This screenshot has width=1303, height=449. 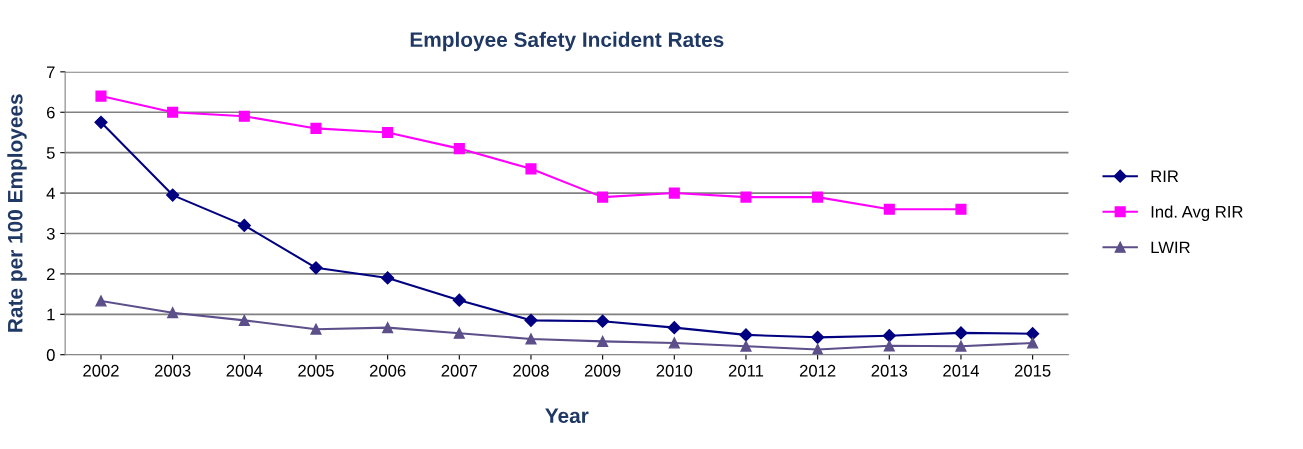 I want to click on x-tick-label: 2013, so click(x=889, y=370).